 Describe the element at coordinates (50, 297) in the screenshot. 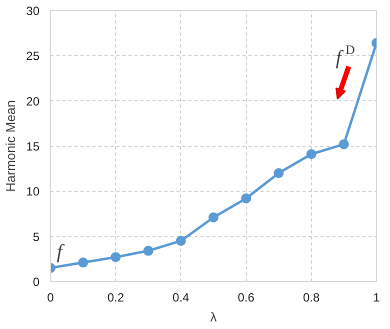

I see `x-tick-label: 0` at that location.